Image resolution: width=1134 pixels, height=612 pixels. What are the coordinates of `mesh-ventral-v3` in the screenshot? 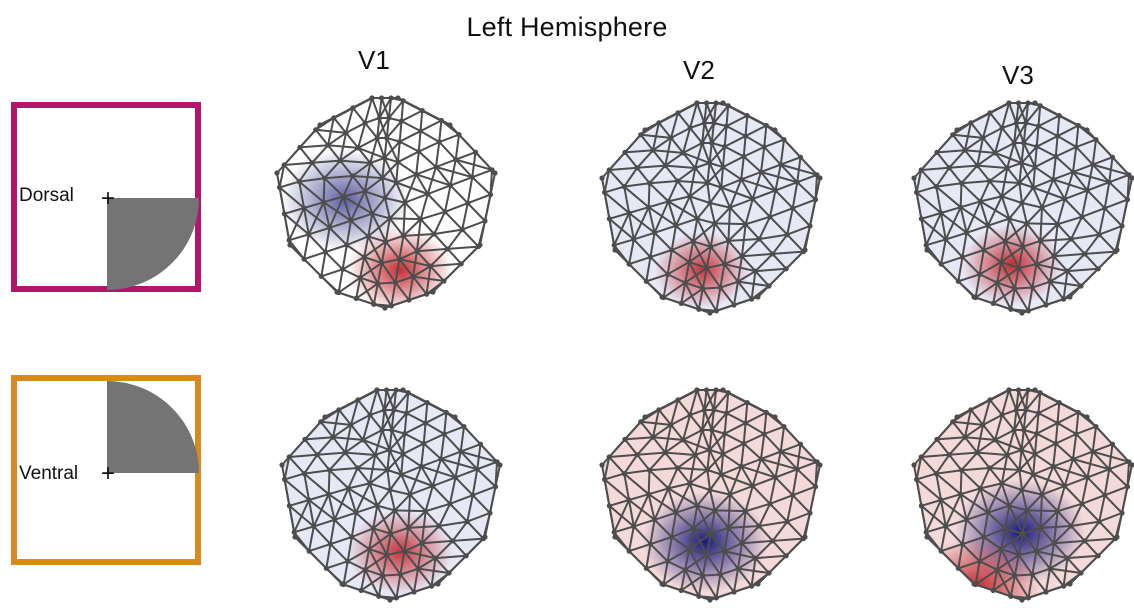 It's located at (1022, 495).